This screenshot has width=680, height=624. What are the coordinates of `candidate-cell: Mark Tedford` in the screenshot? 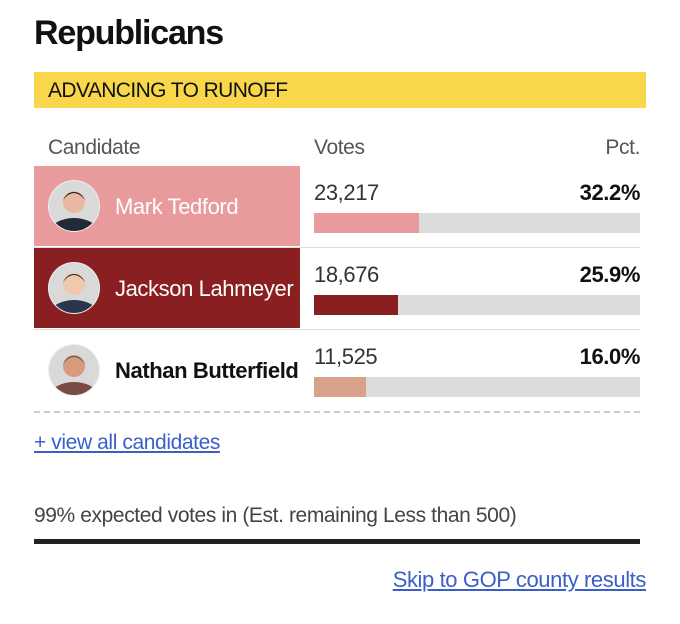 It's located at (167, 206).